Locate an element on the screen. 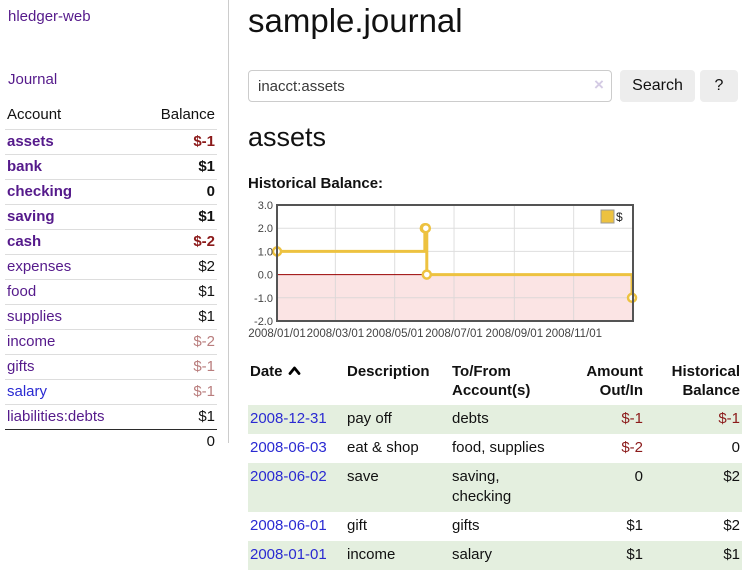  account-row: salary $-1 is located at coordinates (111, 392).